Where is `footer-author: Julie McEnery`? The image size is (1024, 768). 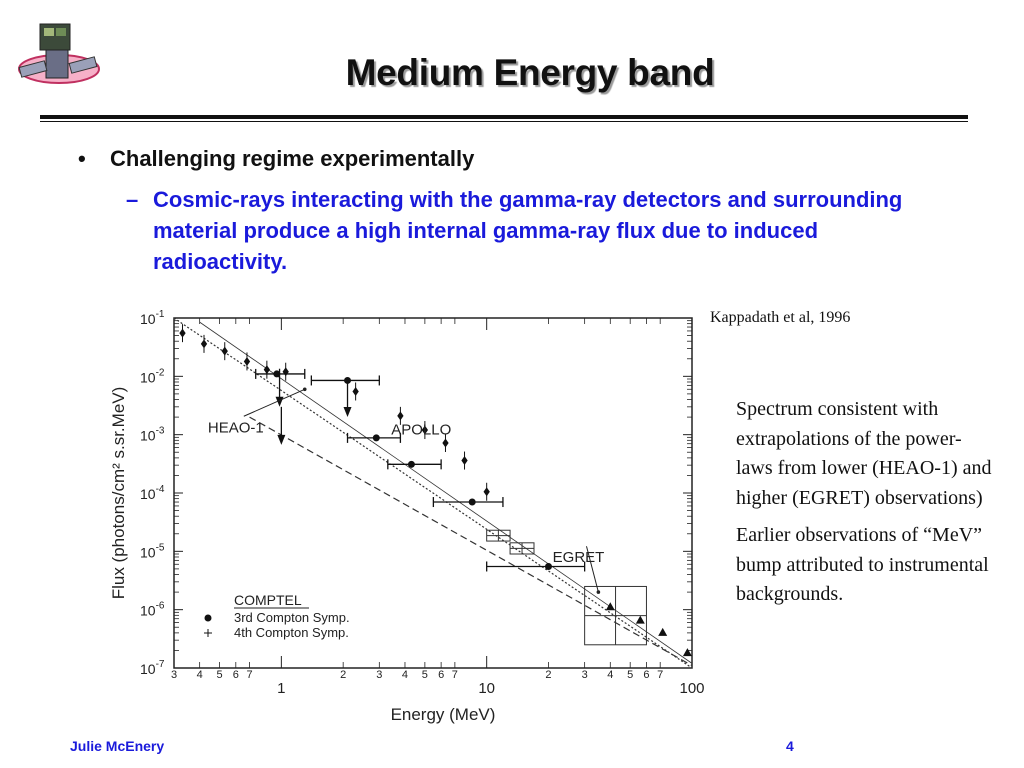 footer-author: Julie McEnery is located at coordinates (117, 746).